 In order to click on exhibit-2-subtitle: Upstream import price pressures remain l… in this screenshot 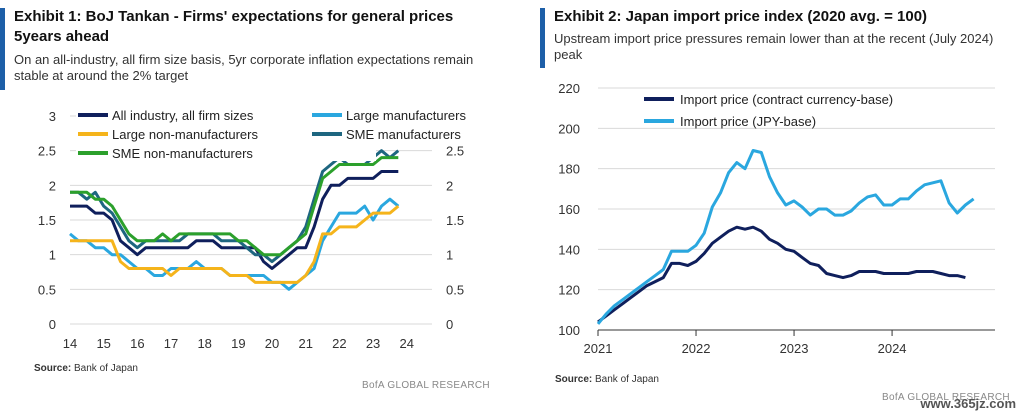, I will do `click(774, 46)`.